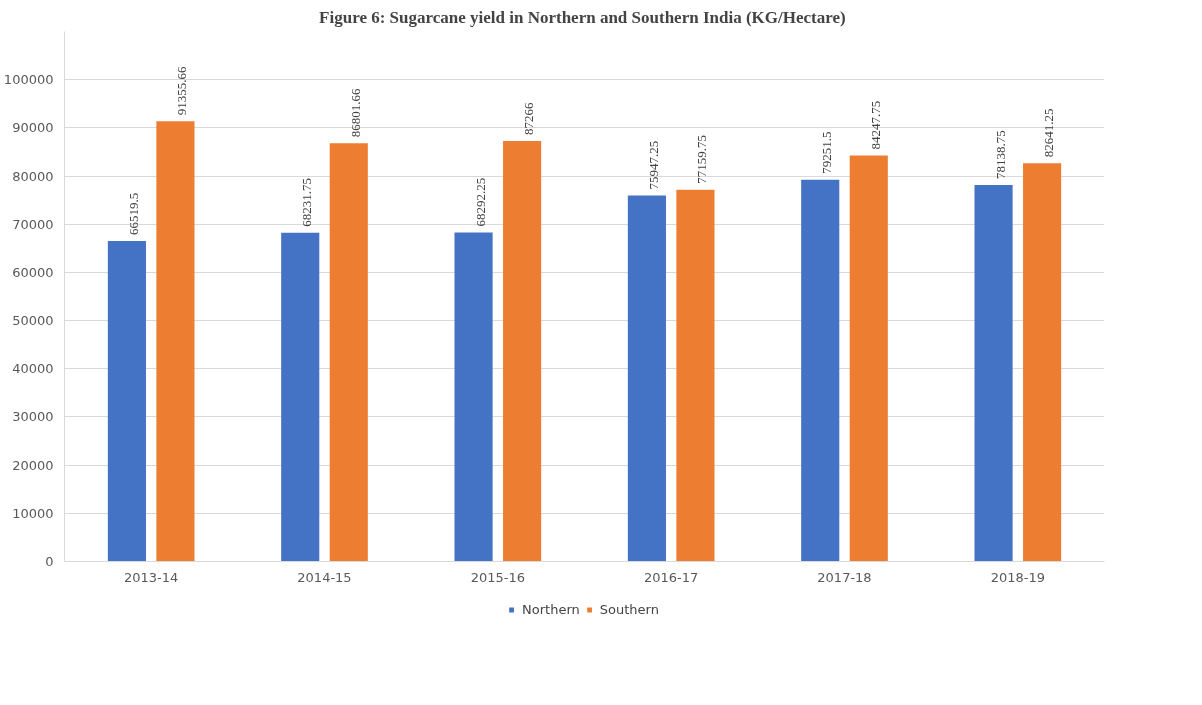 The height and width of the screenshot is (705, 1202). Describe the element at coordinates (480, 202) in the screenshot. I see `data-label: 68292.25` at that location.